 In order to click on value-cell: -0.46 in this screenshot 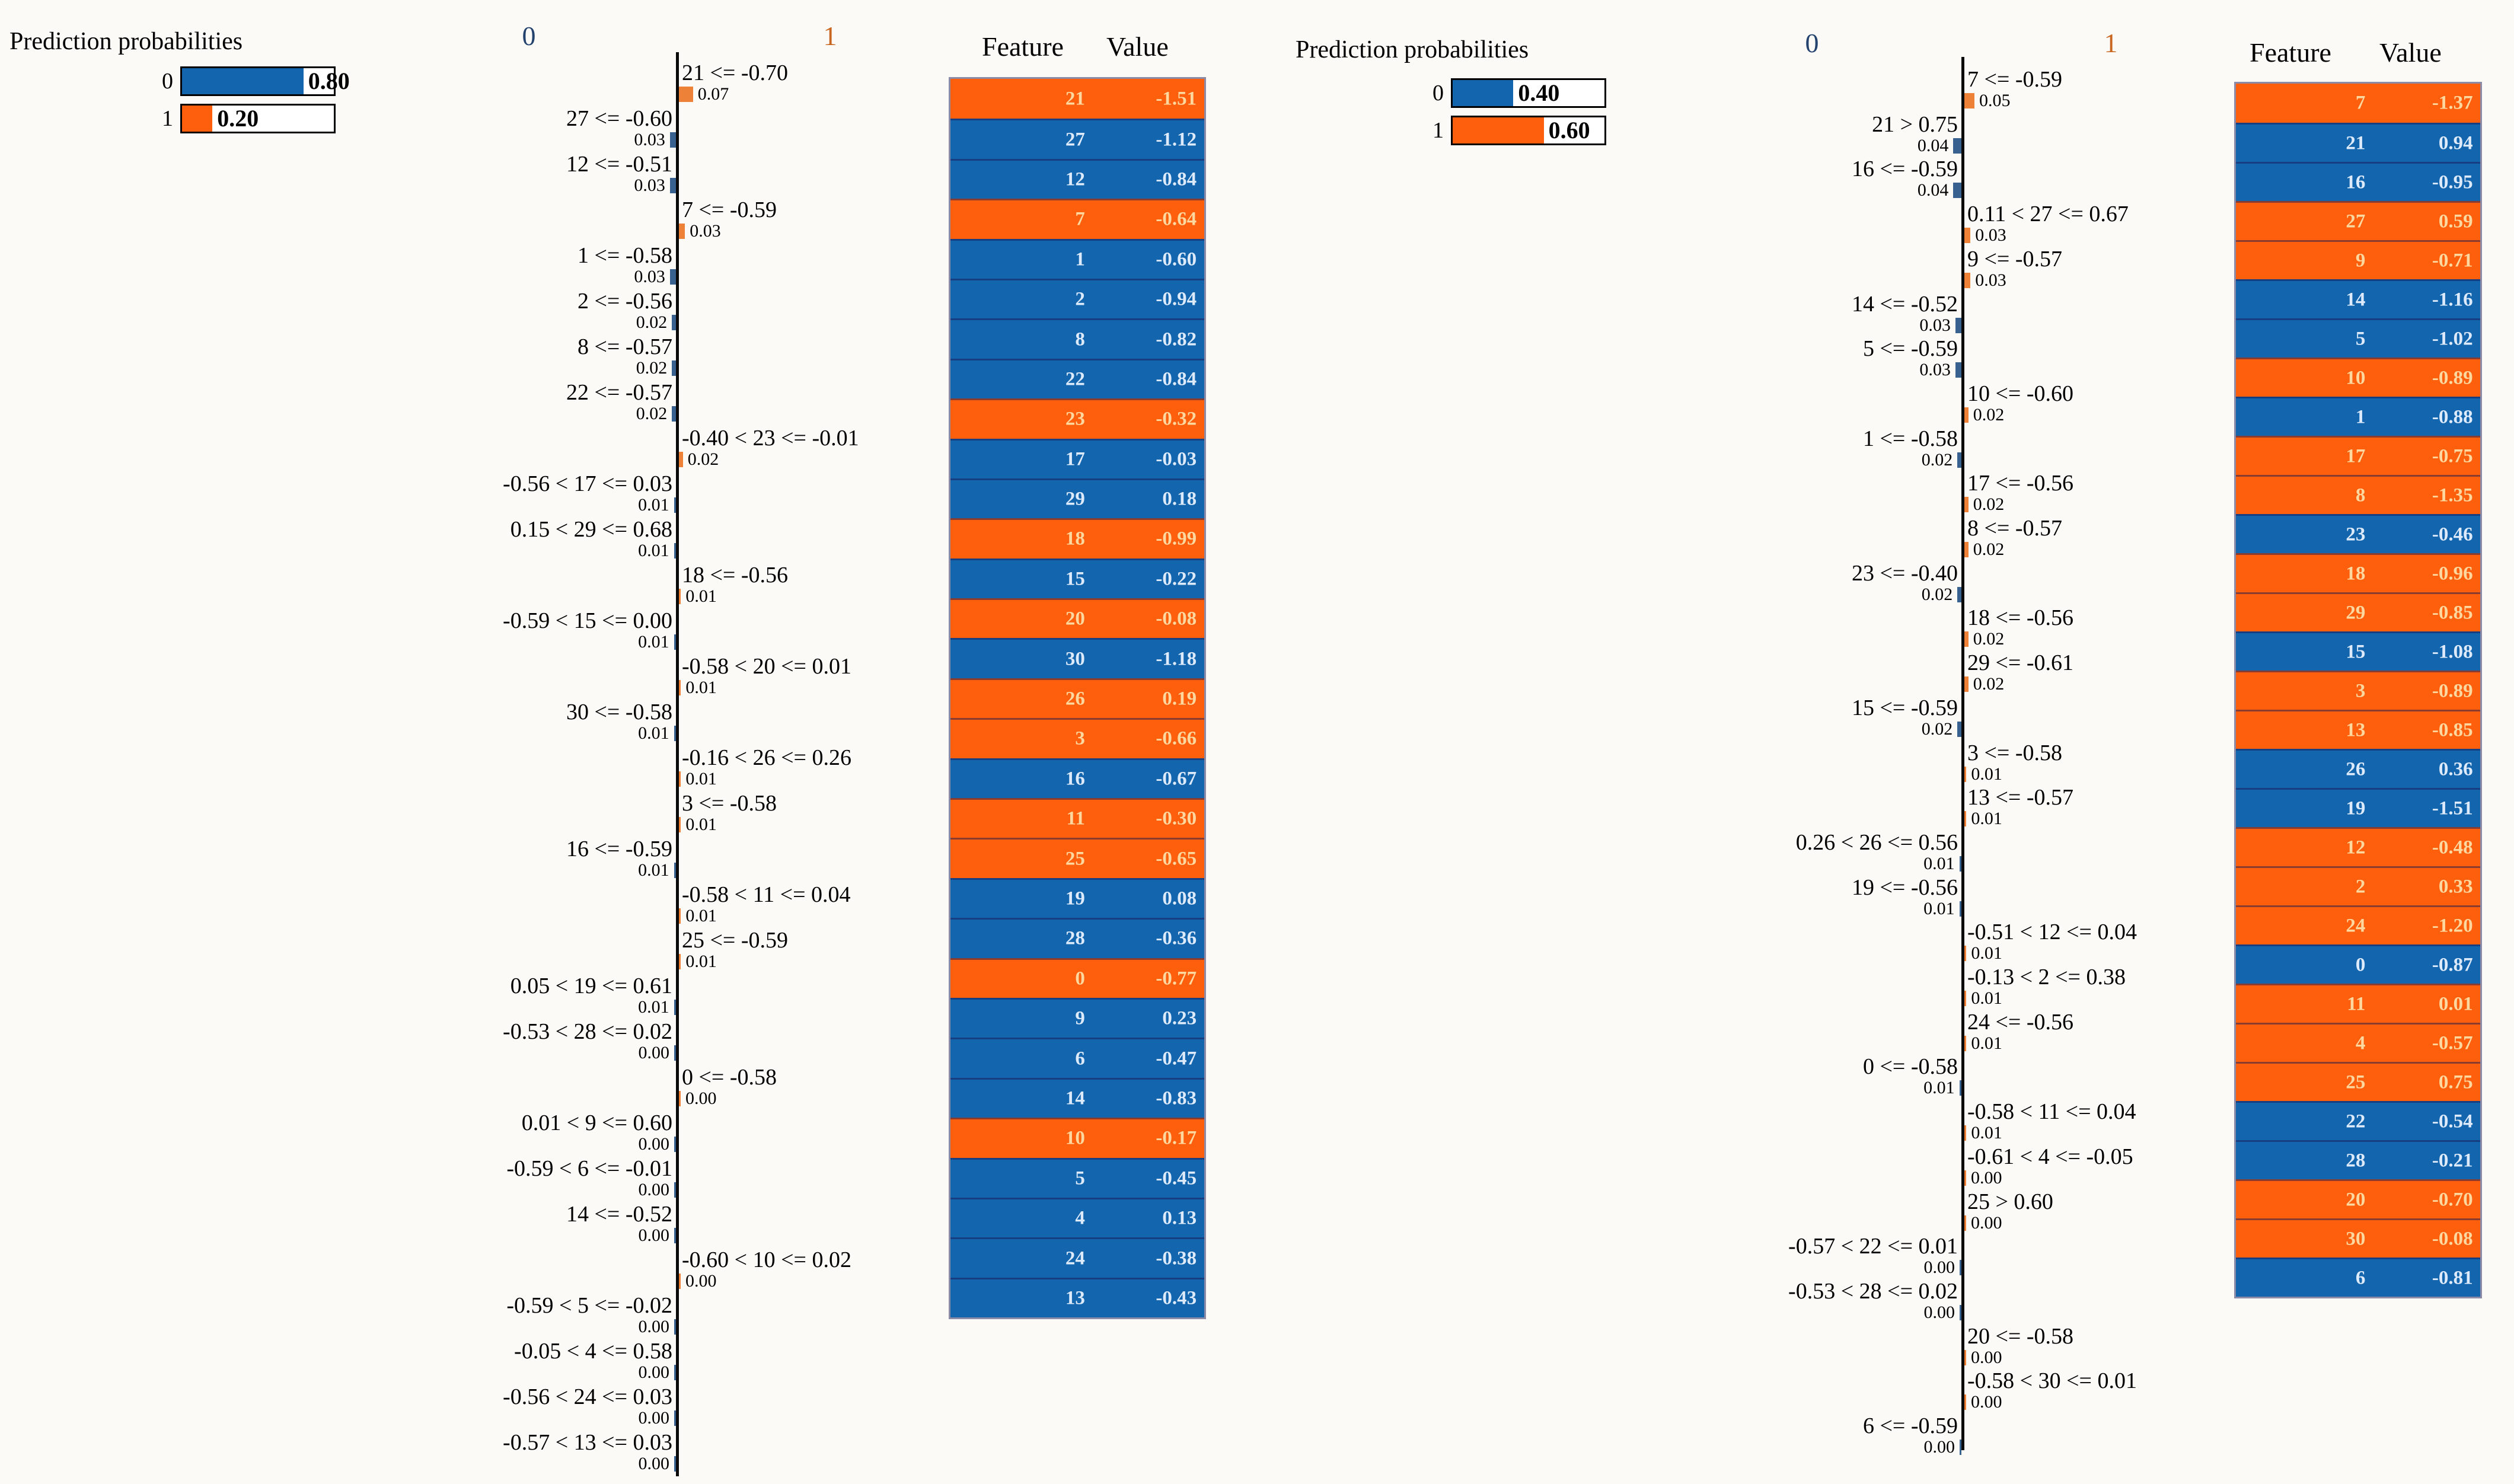, I will do `click(2452, 534)`.